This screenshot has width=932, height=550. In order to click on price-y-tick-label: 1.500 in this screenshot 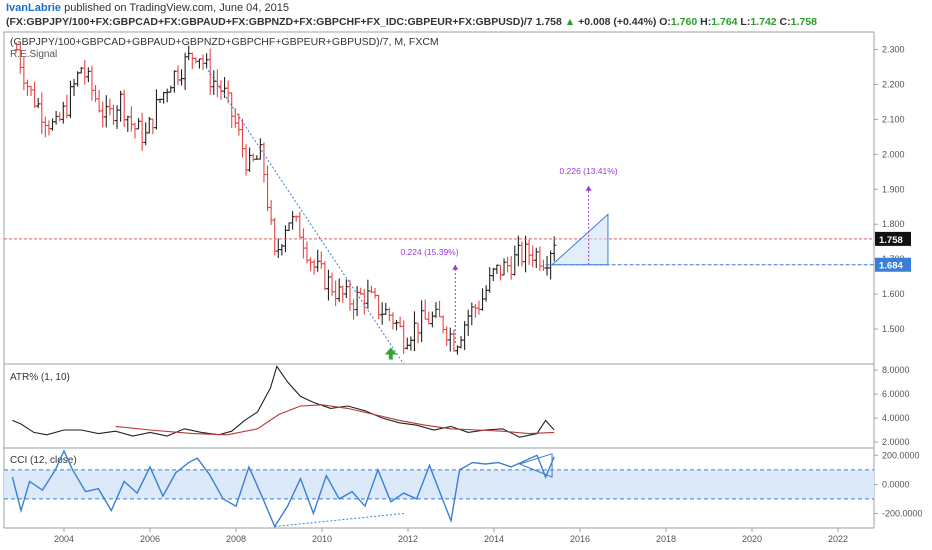, I will do `click(893, 329)`.